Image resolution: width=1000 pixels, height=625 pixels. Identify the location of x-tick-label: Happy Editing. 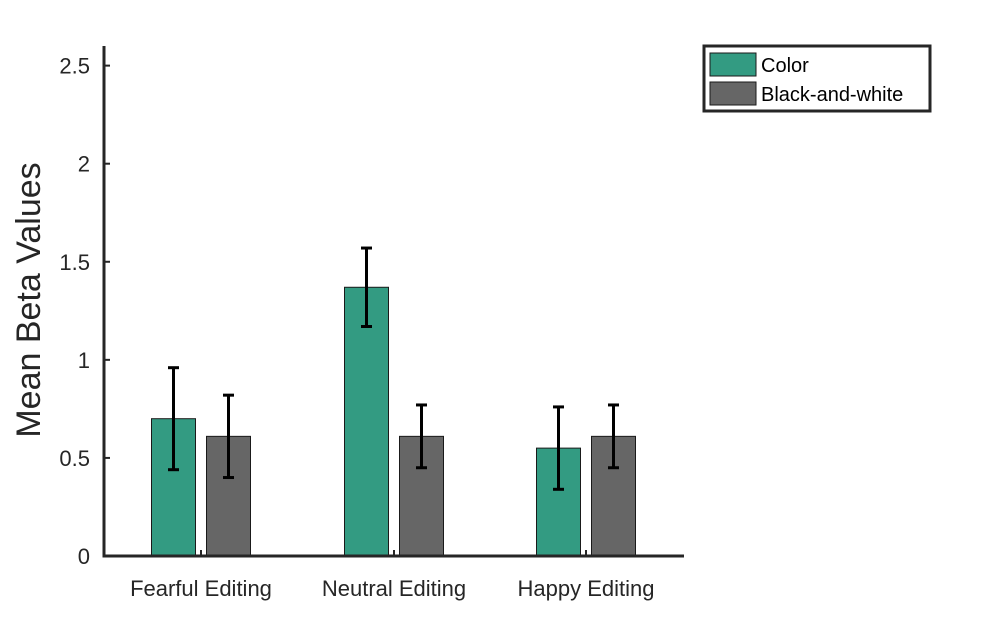
(586, 588).